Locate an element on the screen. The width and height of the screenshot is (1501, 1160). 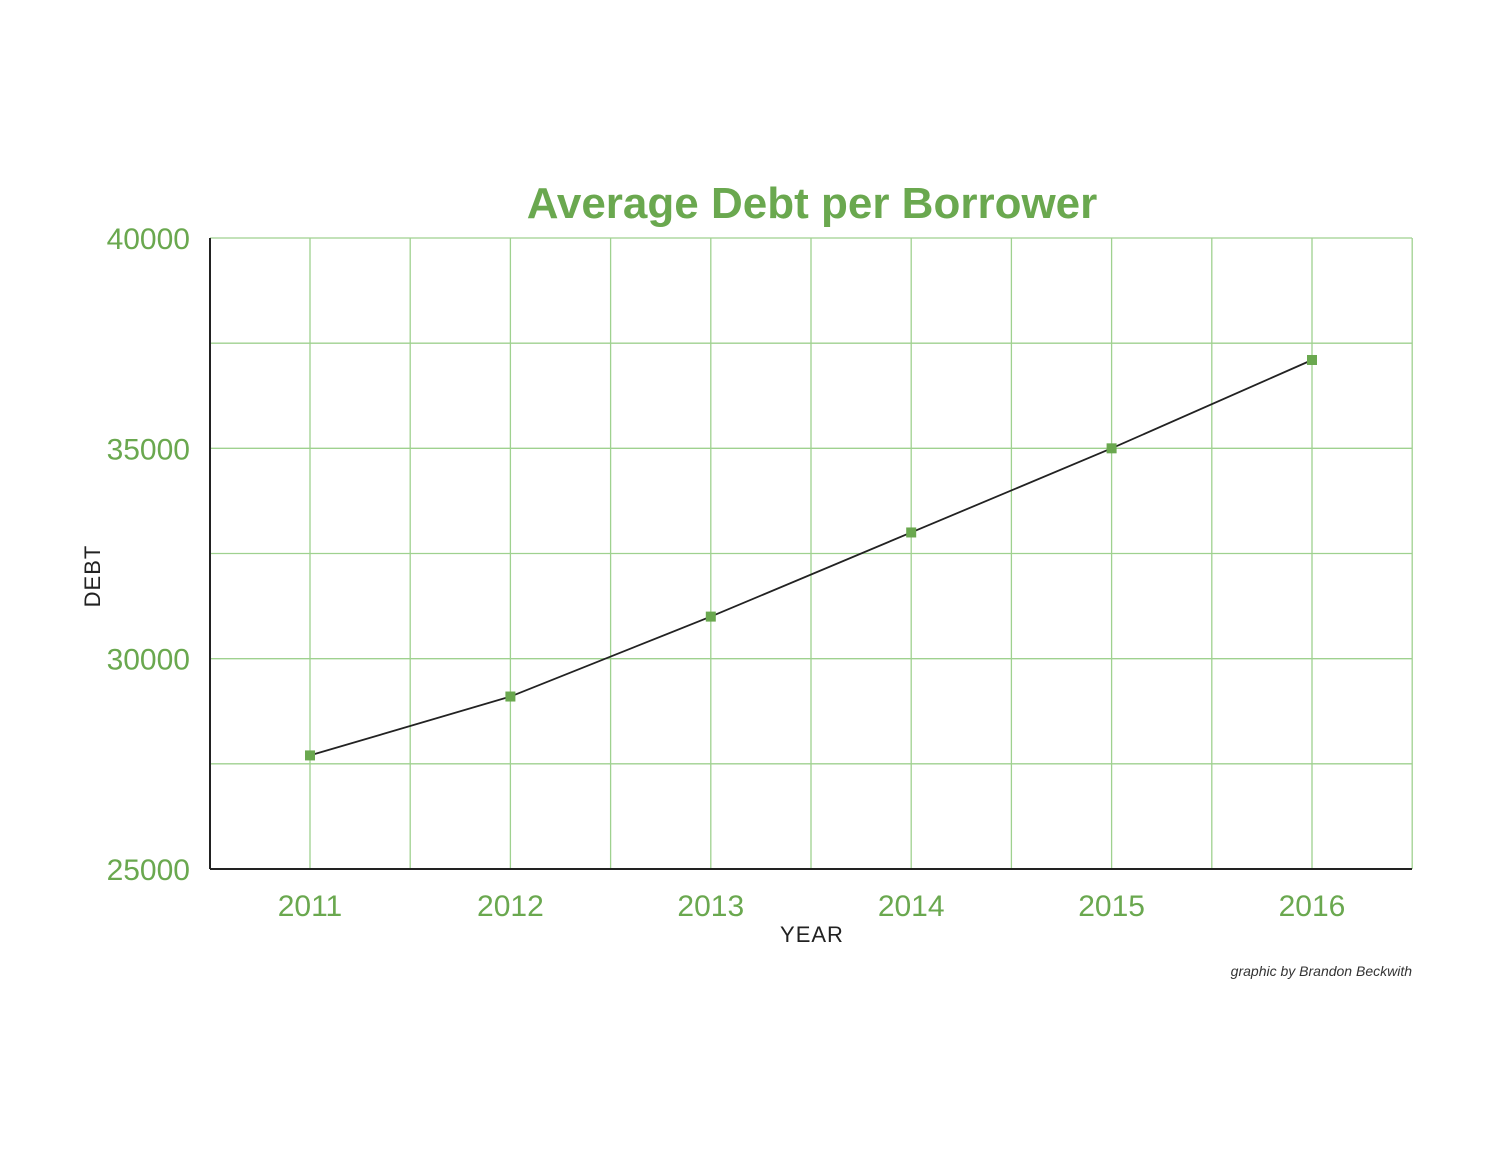
chart-title: Average Debt per Borrower is located at coordinates (812, 203).